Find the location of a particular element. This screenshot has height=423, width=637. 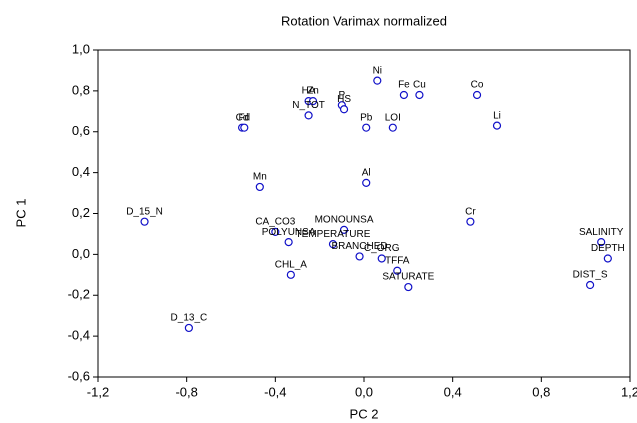

point-label: Fd is located at coordinates (244, 117).